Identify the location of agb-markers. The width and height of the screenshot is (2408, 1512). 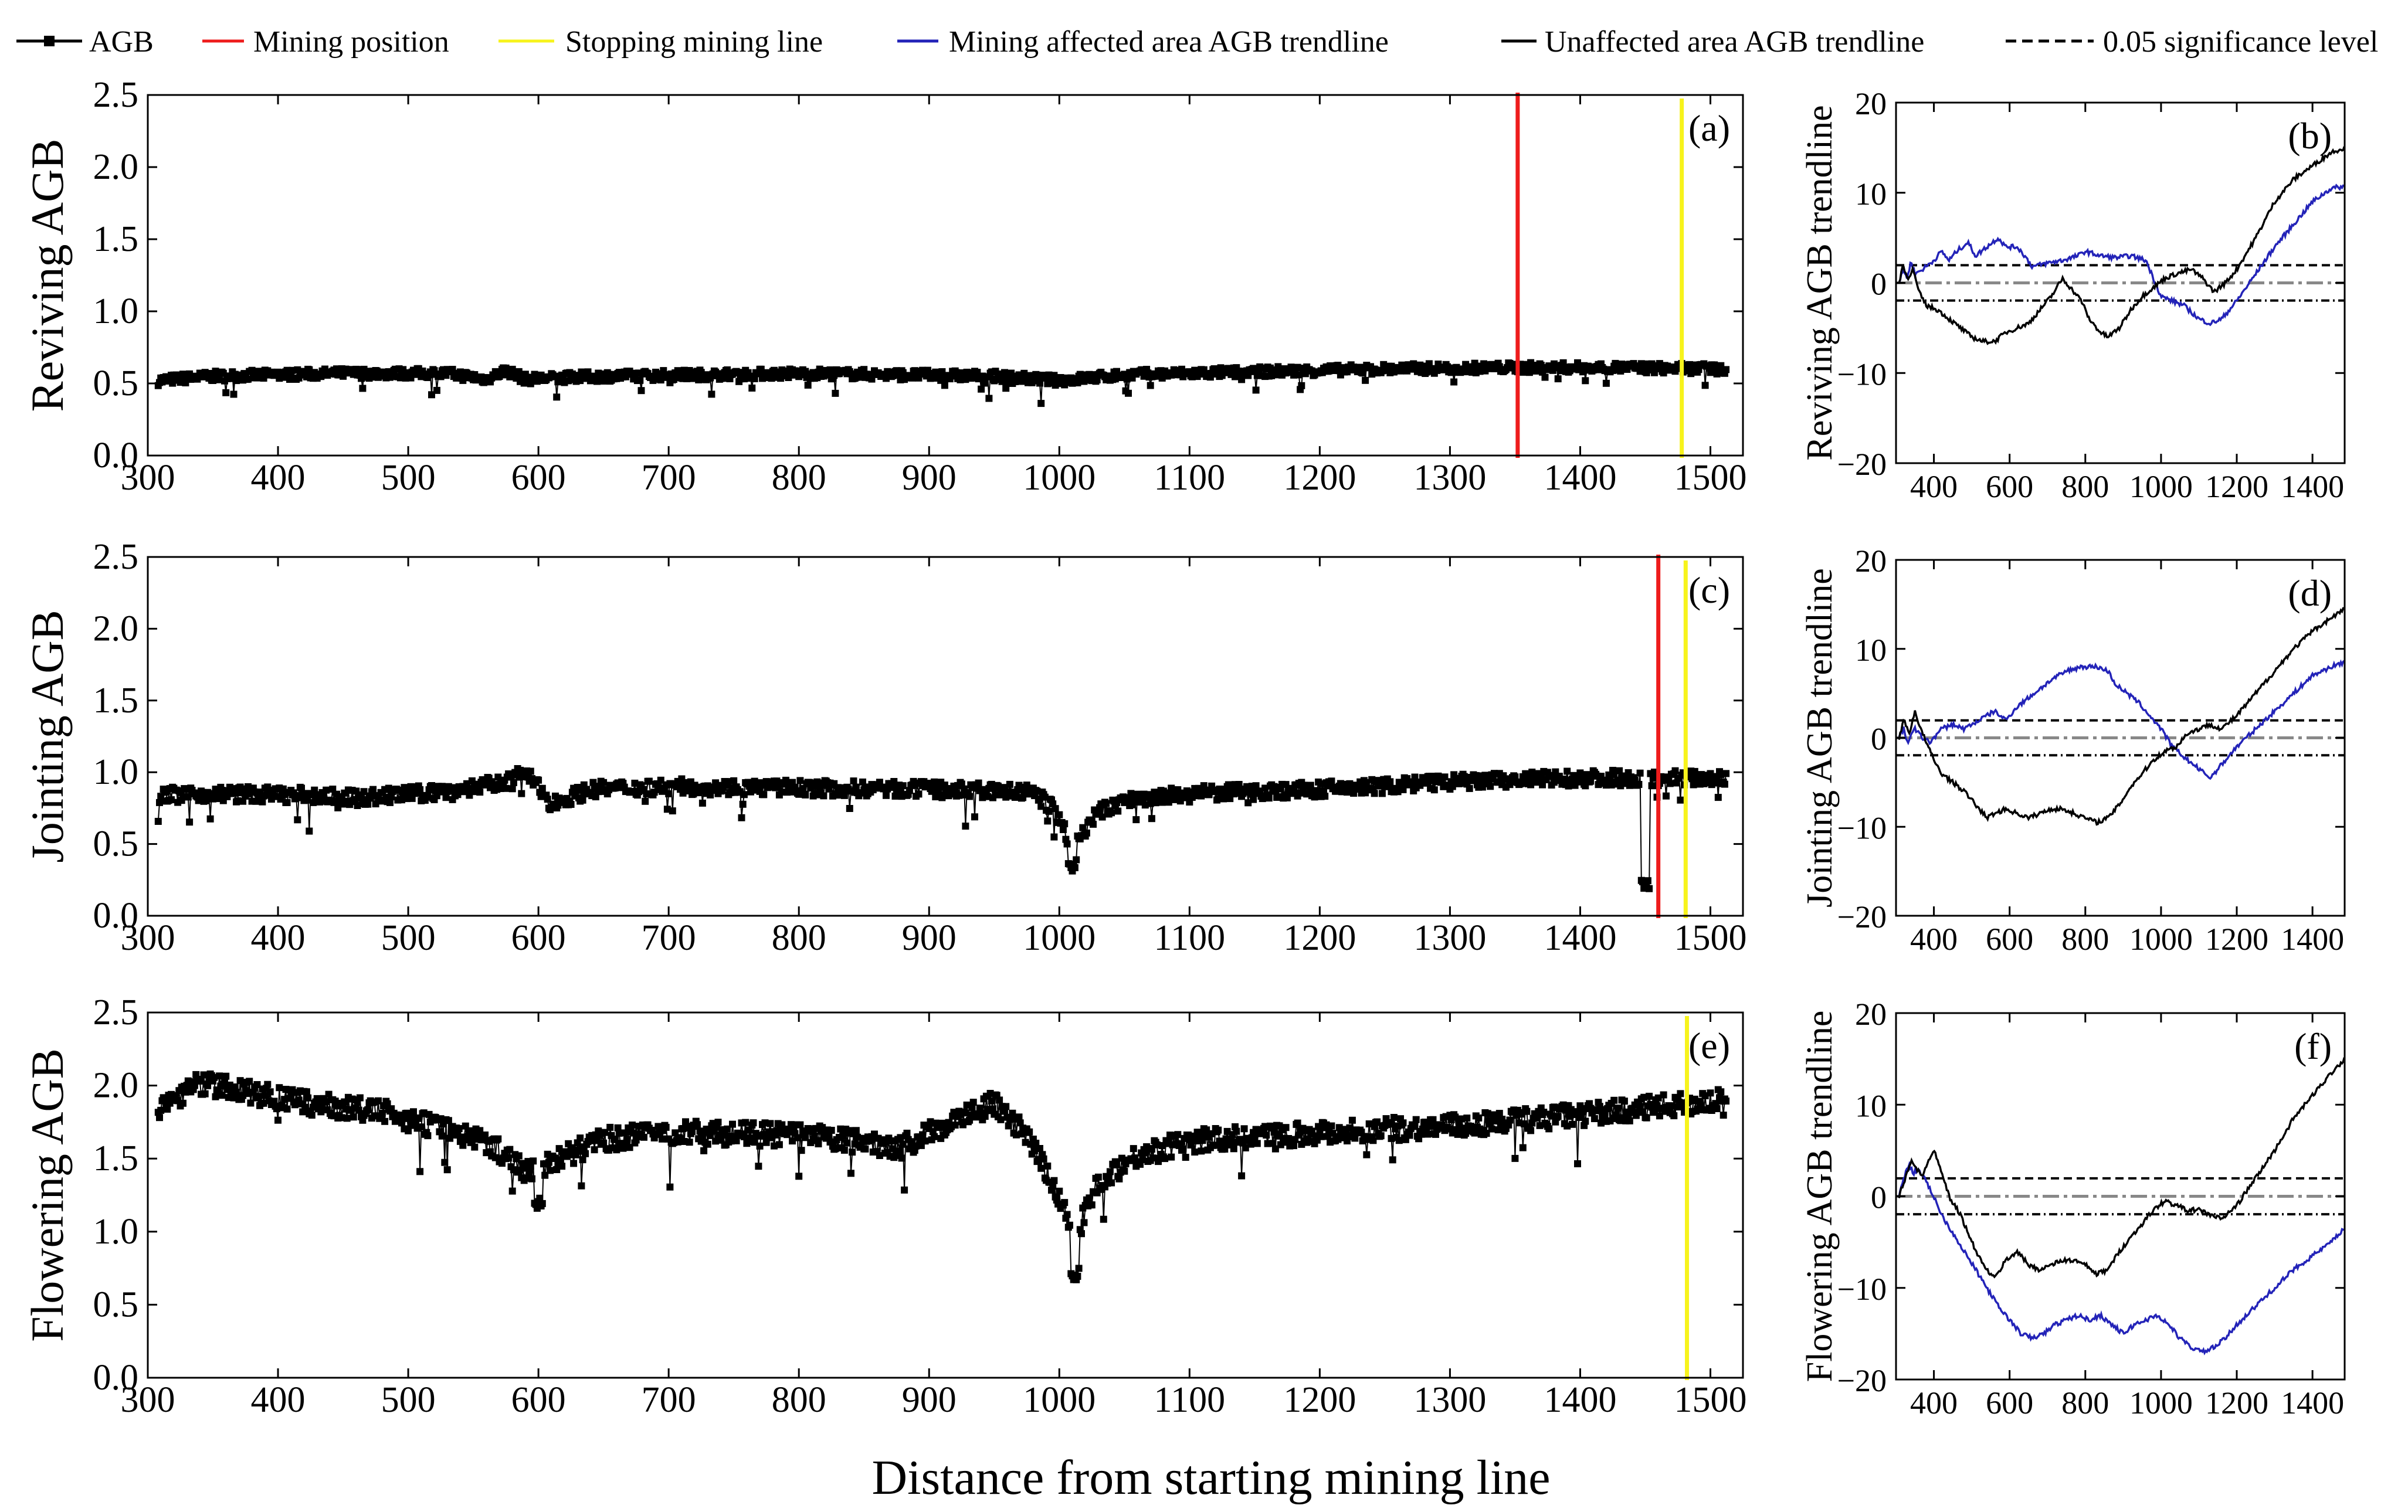
(942, 1176).